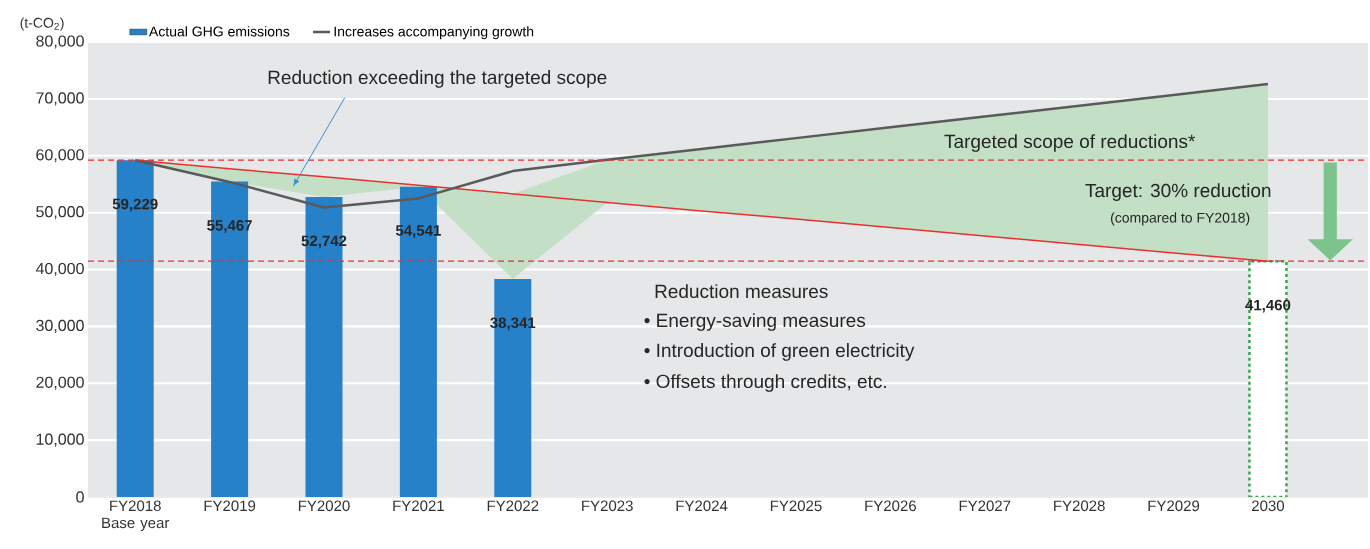 The width and height of the screenshot is (1370, 549). I want to click on x-tick-label: FY2028, so click(1079, 506).